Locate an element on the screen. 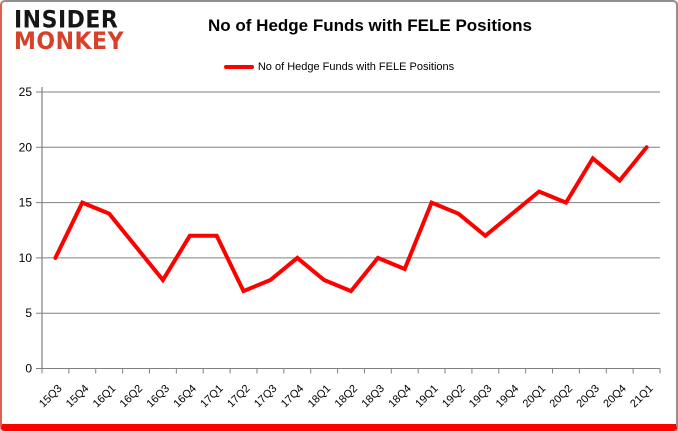  xtick-label-20Q3: 20Q3 is located at coordinates (588, 397).